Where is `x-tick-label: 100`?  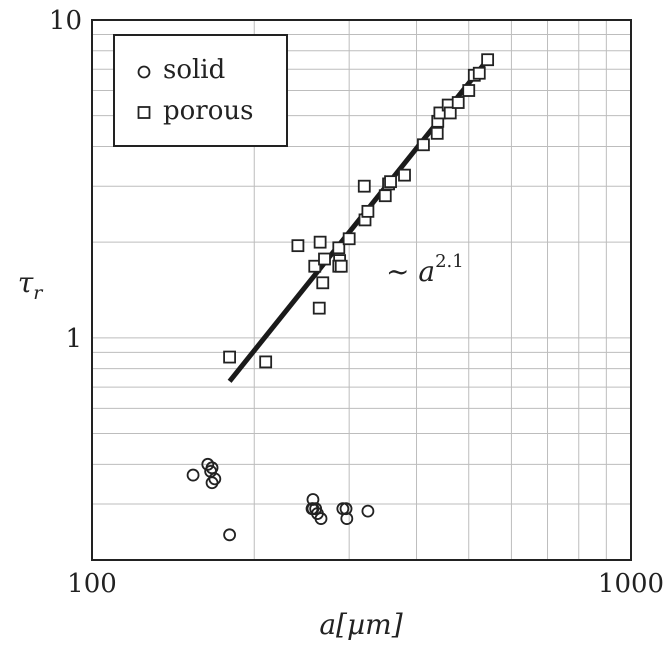 x-tick-label: 100 is located at coordinates (92, 584).